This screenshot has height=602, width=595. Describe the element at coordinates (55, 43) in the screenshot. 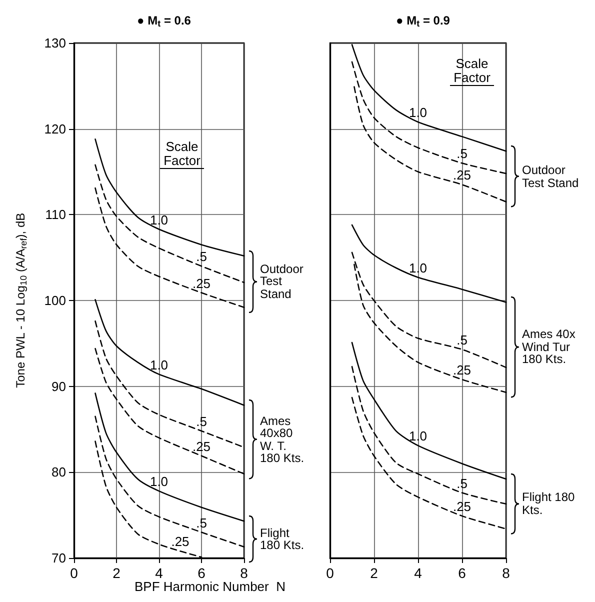

I see `y-tick-label: 130` at that location.